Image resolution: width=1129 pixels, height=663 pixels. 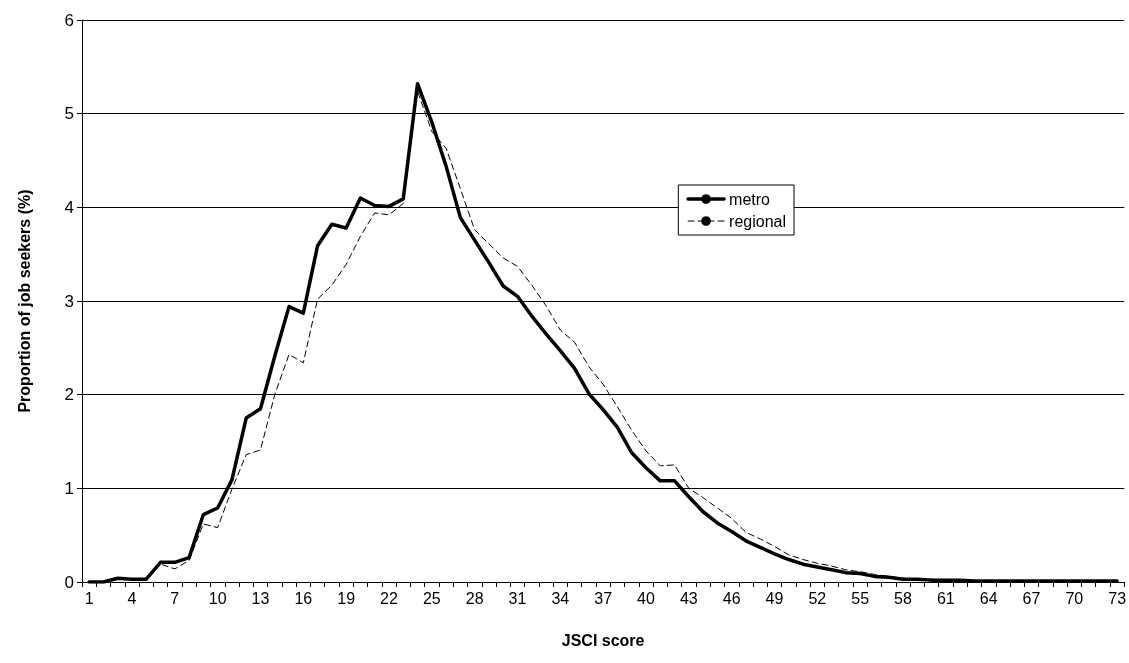 I want to click on x-tick-label: 43, so click(x=688, y=598).